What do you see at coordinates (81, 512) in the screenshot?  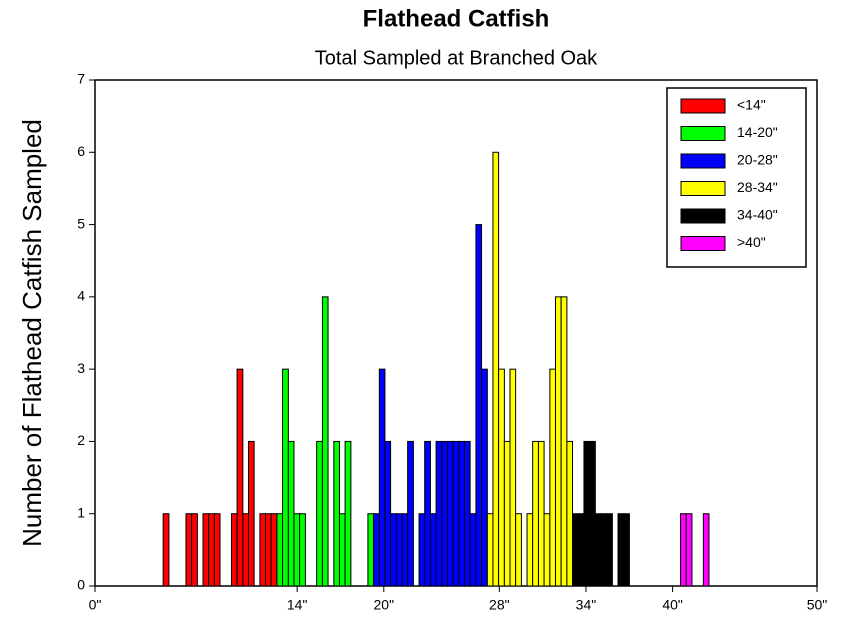 I see `y-tick-label: 1` at bounding box center [81, 512].